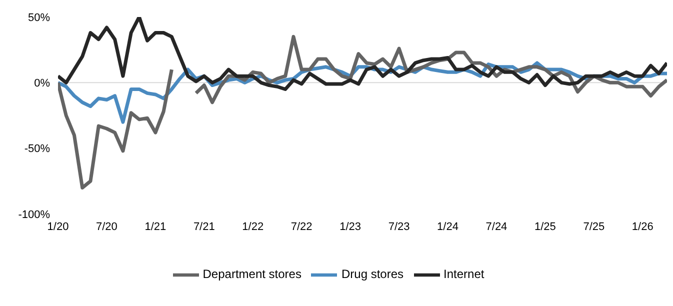 This screenshot has height=306, width=673. What do you see at coordinates (39, 18) in the screenshot?
I see `y-tick-label: 50%` at bounding box center [39, 18].